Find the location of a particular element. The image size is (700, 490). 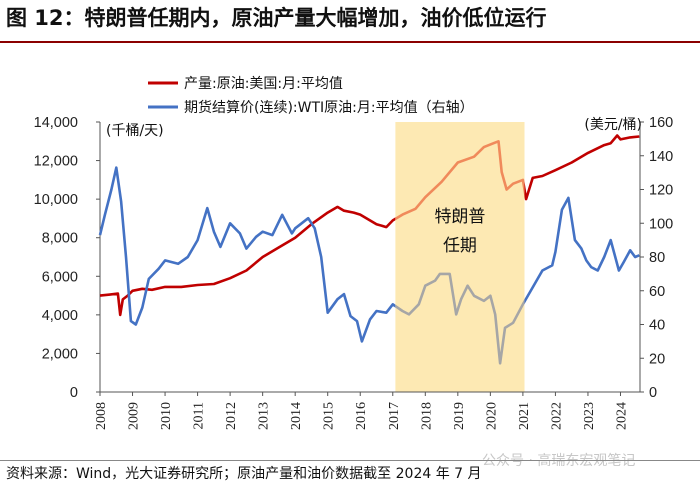

x-tick-label: 2008 is located at coordinates (101, 416).